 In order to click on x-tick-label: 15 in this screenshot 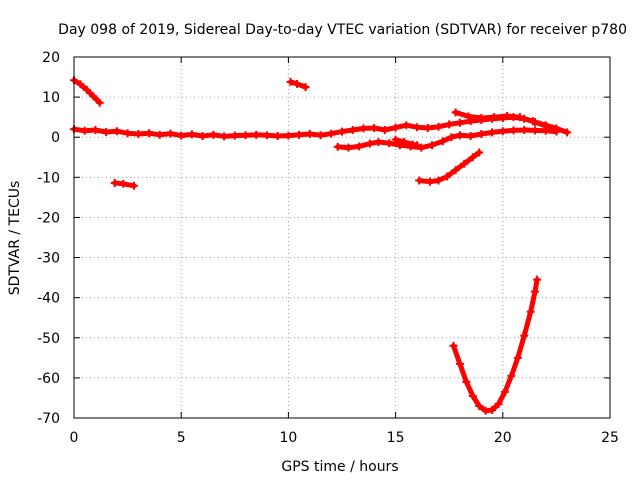, I will do `click(396, 438)`.